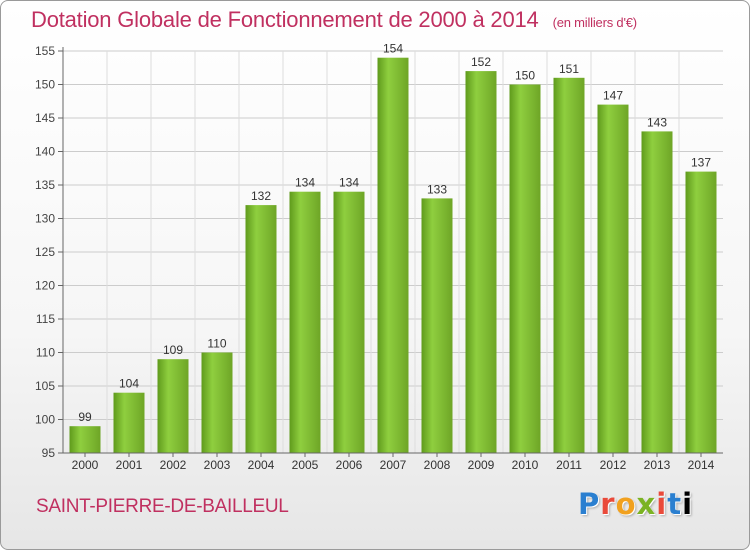  Describe the element at coordinates (569, 69) in the screenshot. I see `data-label: 151` at that location.